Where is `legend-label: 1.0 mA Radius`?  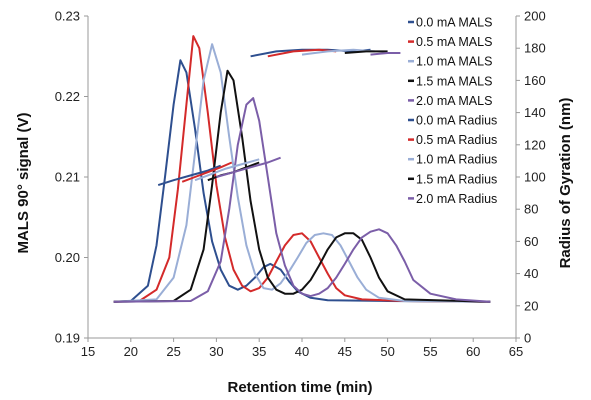
legend-label: 1.0 mA Radius is located at coordinates (456, 160).